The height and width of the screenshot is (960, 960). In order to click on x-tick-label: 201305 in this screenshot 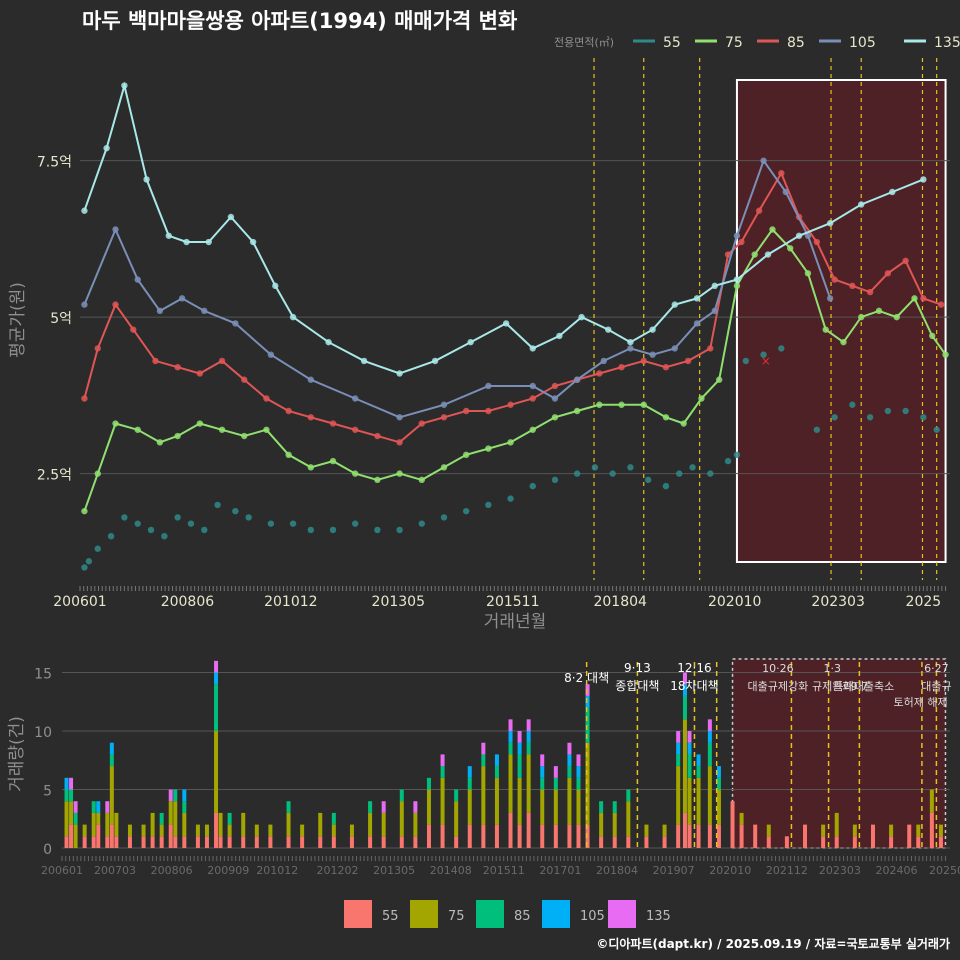, I will do `click(394, 870)`.